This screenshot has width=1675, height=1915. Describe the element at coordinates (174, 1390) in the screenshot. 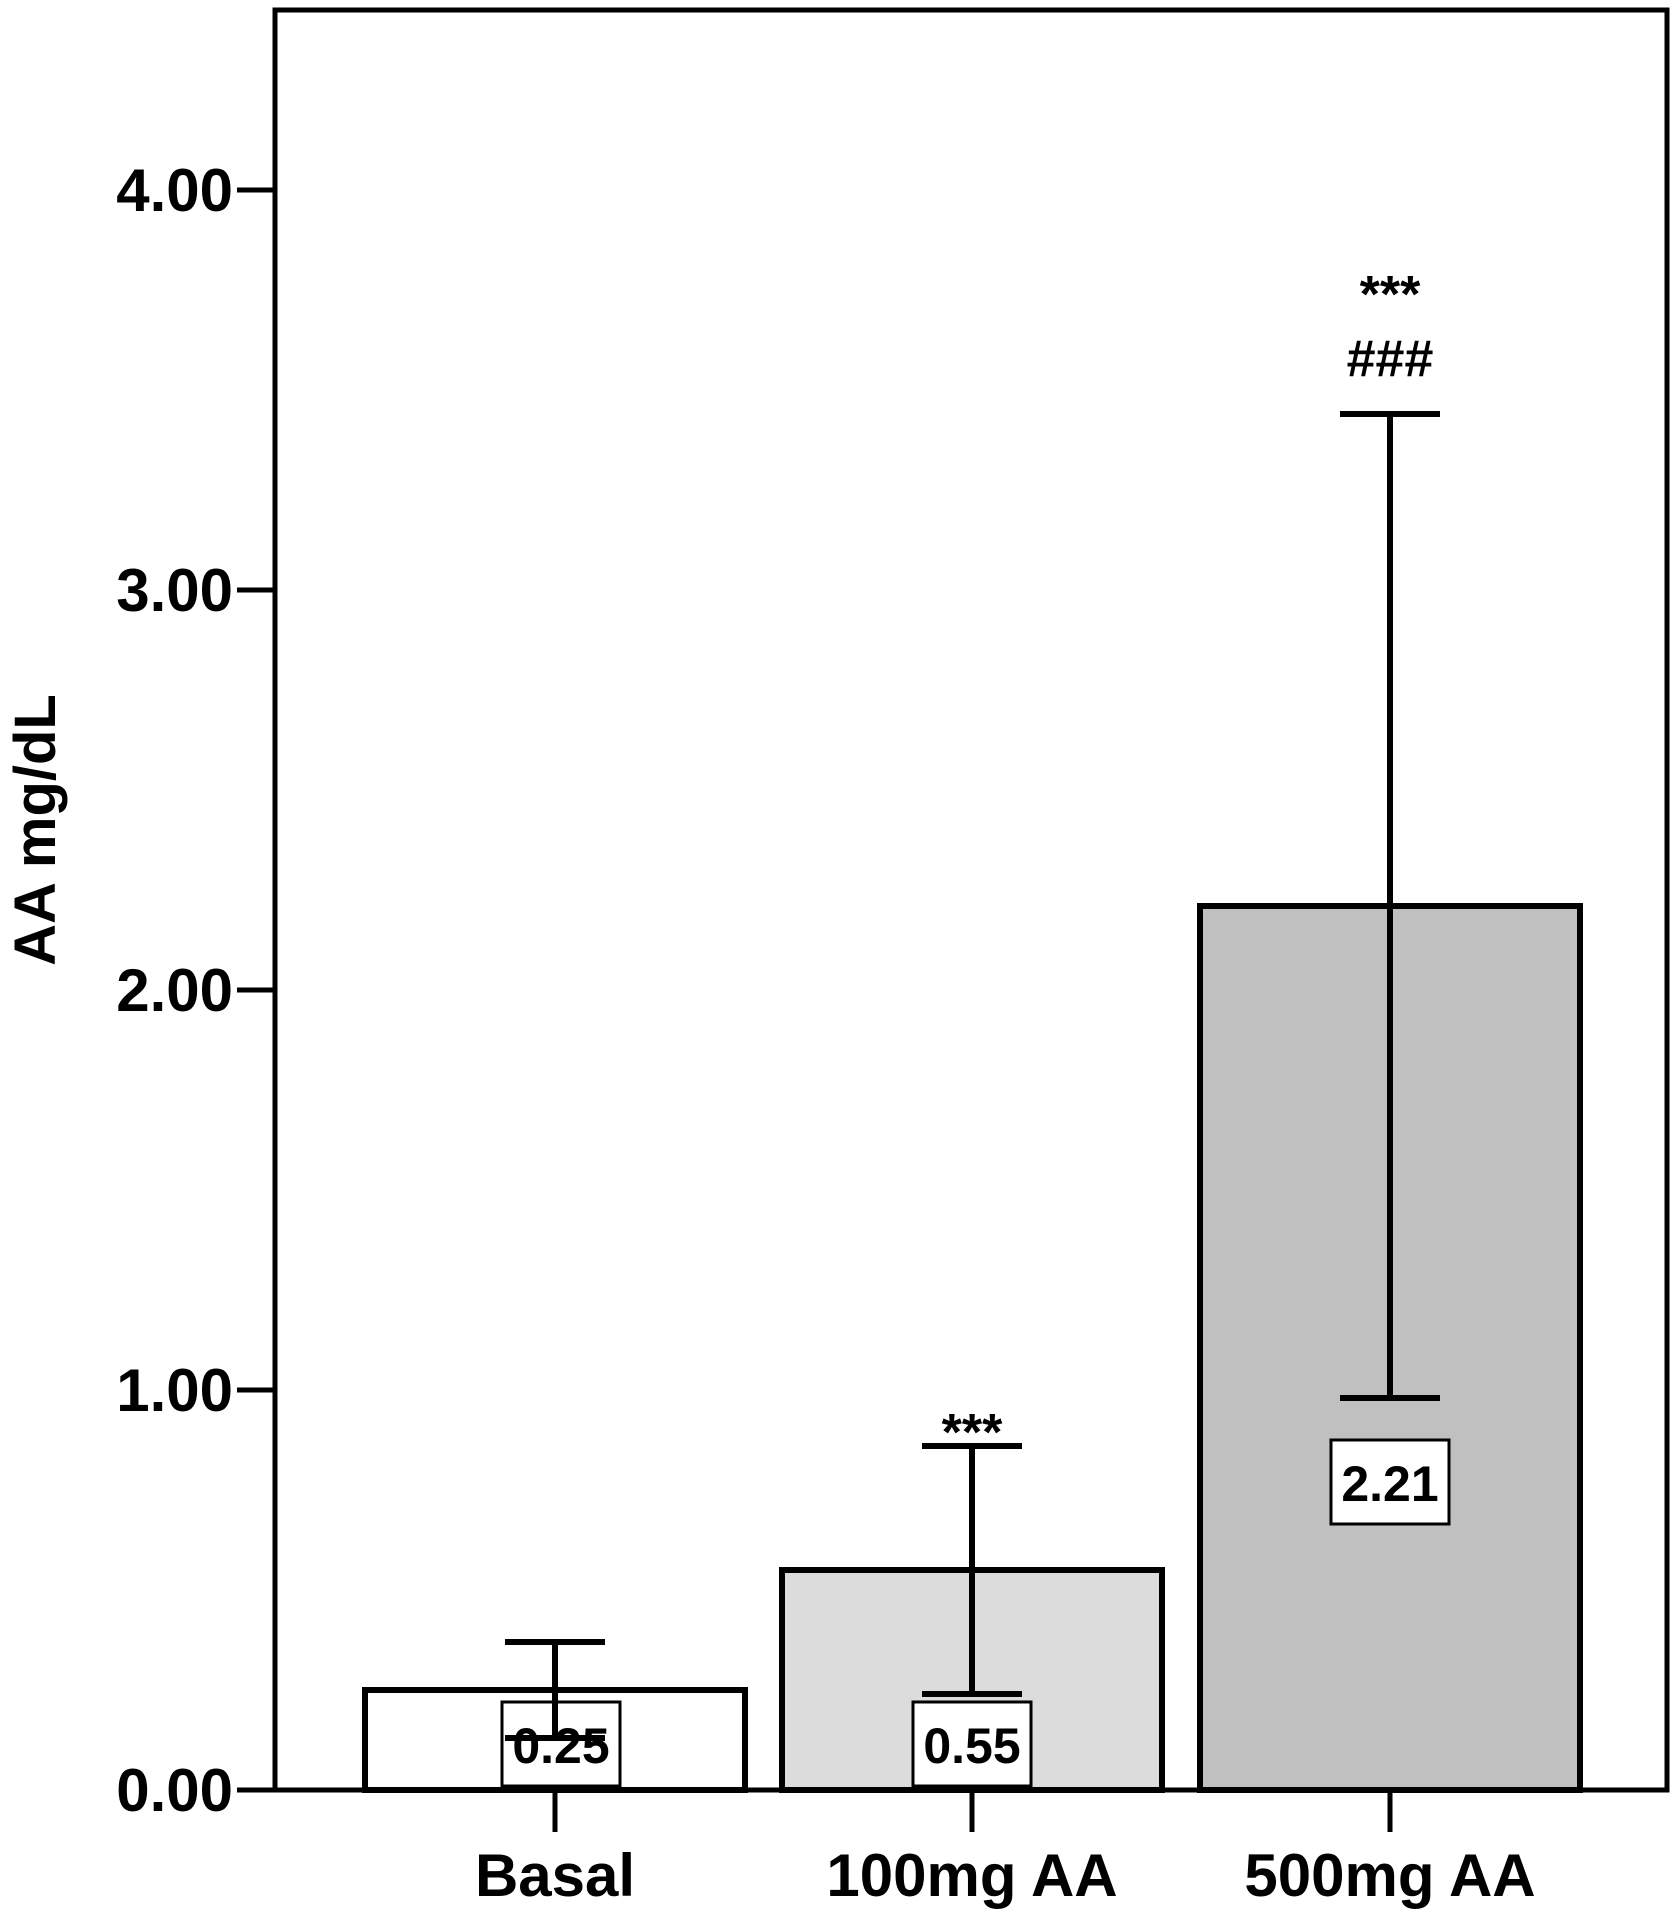

I see `y-tick-label: 1.00` at that location.